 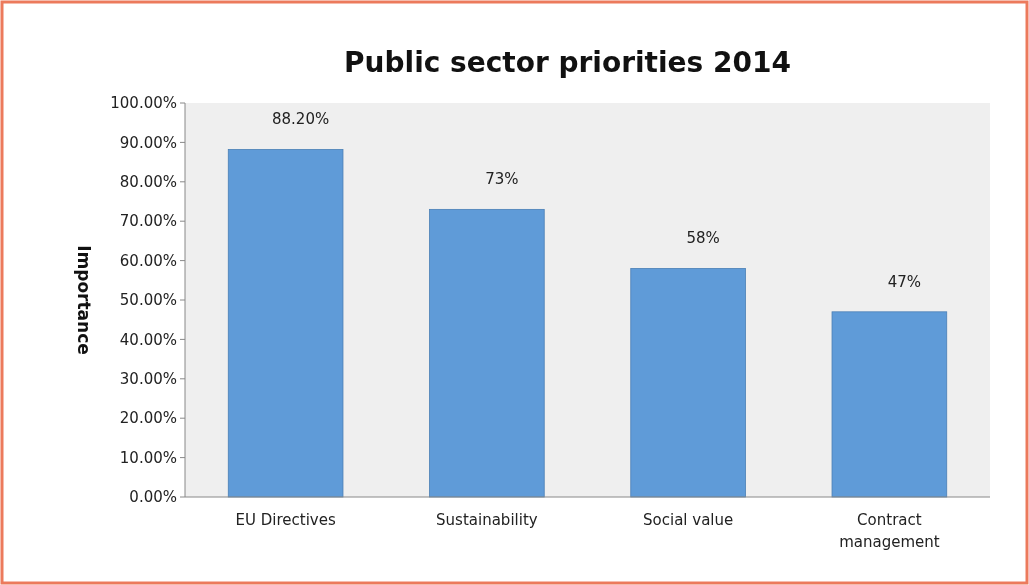 I want to click on data-label: 47%, so click(x=904, y=281).